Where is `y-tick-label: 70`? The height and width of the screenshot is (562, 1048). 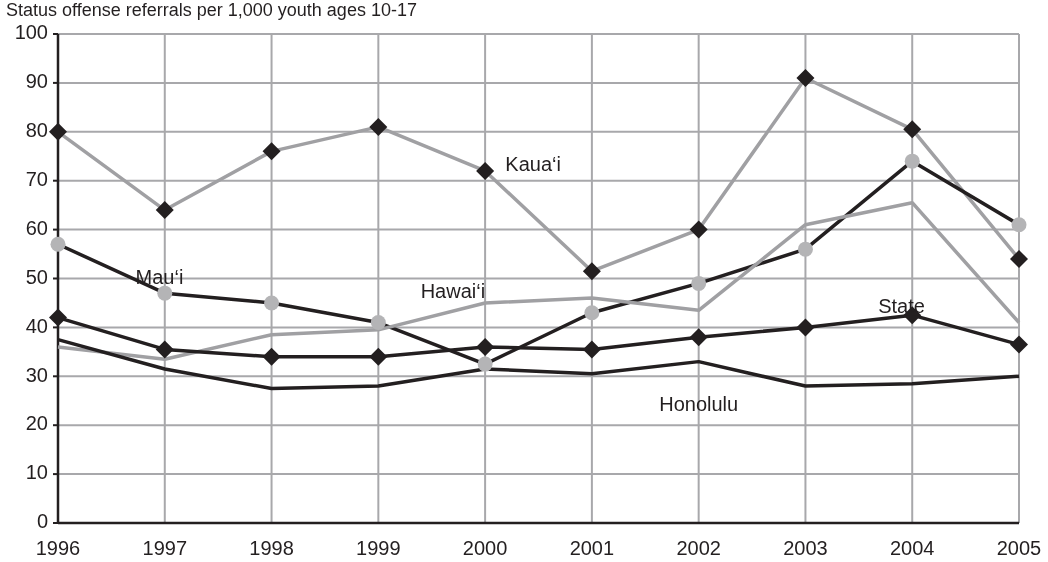 y-tick-label: 70 is located at coordinates (36, 178).